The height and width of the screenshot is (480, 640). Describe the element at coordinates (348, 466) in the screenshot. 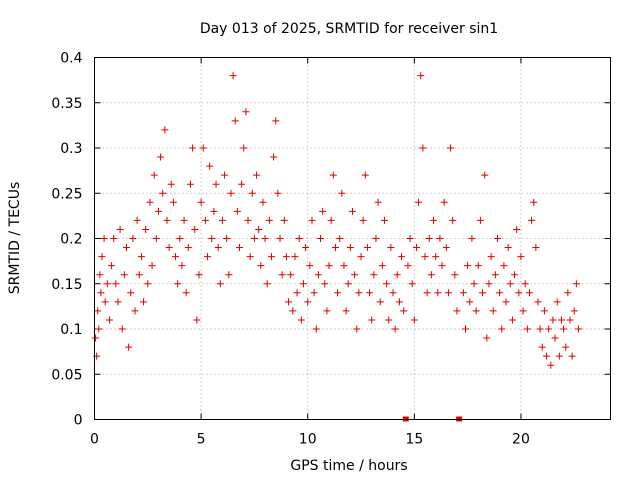

I see `x-axis-label: GPS time / hours` at that location.